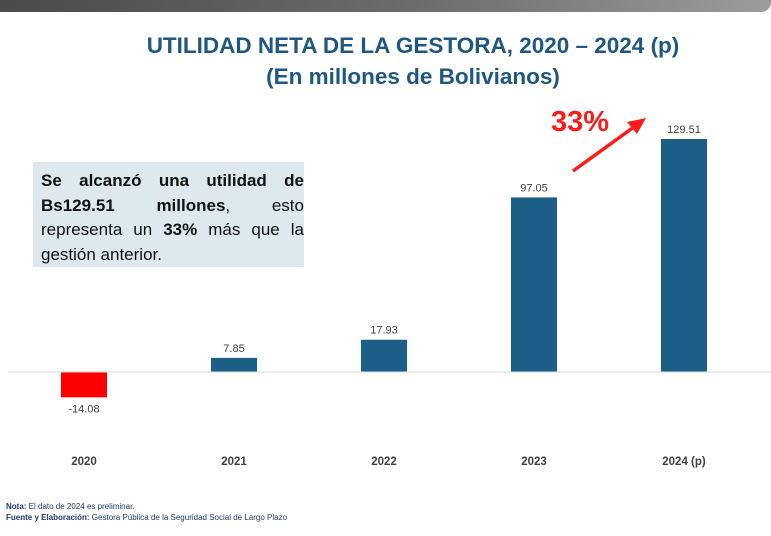 Image resolution: width=771 pixels, height=536 pixels. I want to click on category-tick-label: 2020, so click(84, 462).